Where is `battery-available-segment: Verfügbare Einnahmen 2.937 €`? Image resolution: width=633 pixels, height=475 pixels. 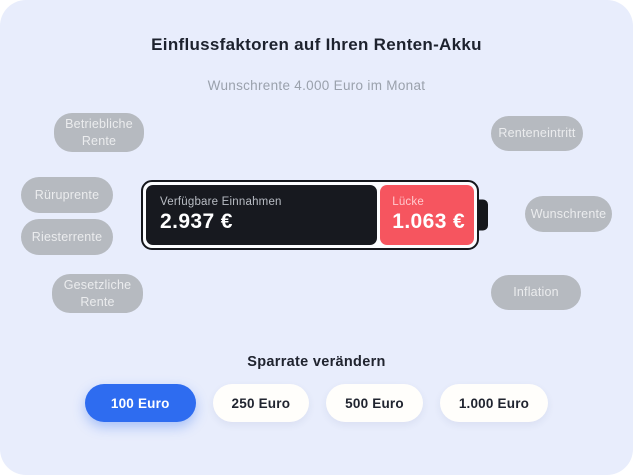
battery-available-segment: Verfügbare Einnahmen 2.937 € is located at coordinates (262, 215).